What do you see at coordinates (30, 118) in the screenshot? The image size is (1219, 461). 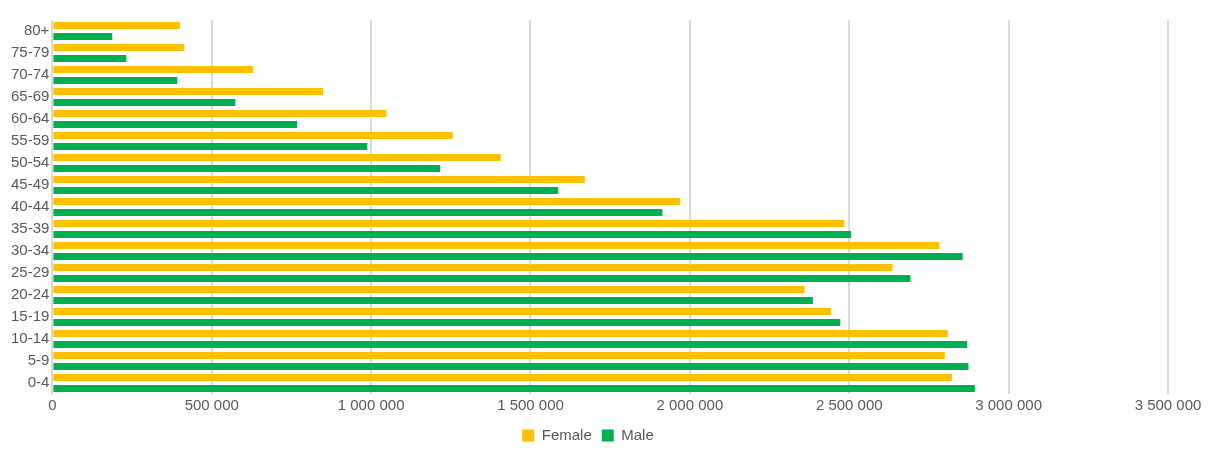 I see `y-tick-label: 60-64` at bounding box center [30, 118].